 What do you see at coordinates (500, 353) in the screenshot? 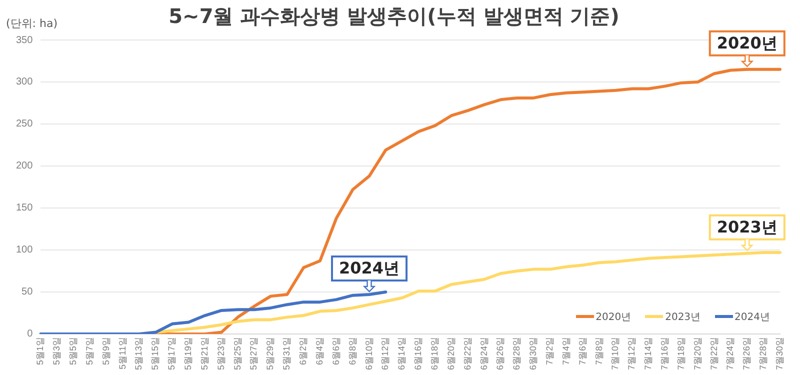
I see `x-tick-label: 6월26일` at bounding box center [500, 353].